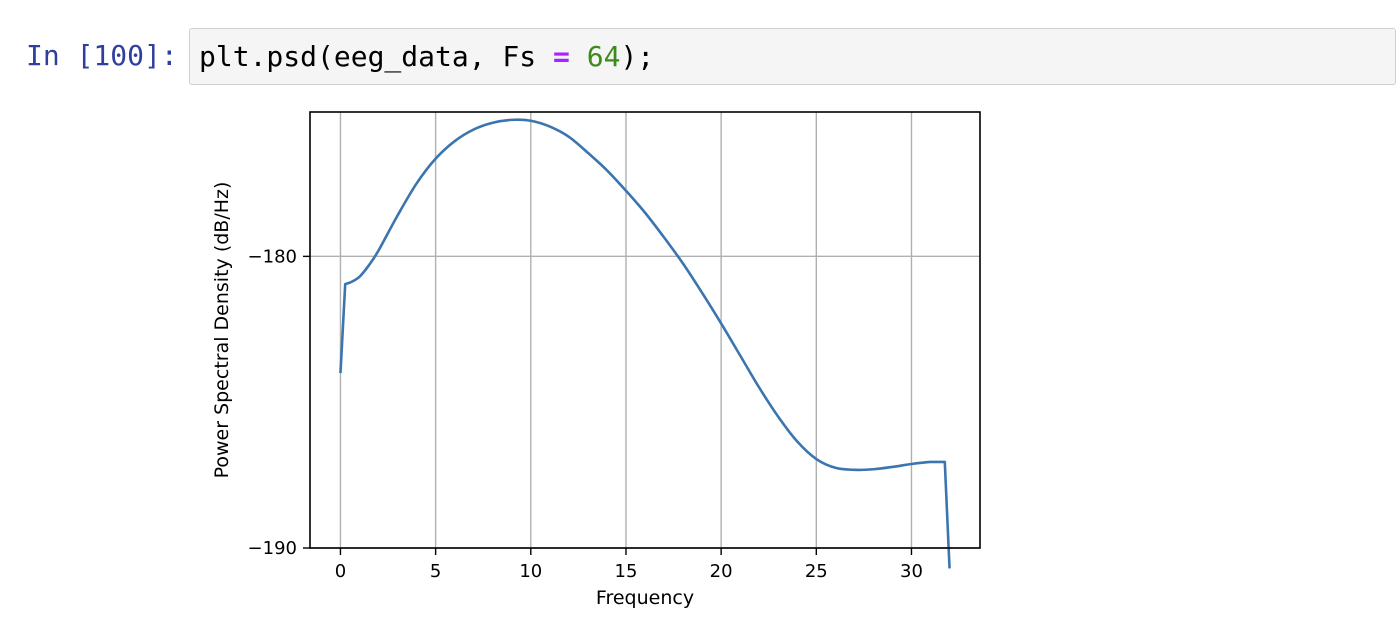  What do you see at coordinates (561, 56) in the screenshot?
I see `code-operator: =` at bounding box center [561, 56].